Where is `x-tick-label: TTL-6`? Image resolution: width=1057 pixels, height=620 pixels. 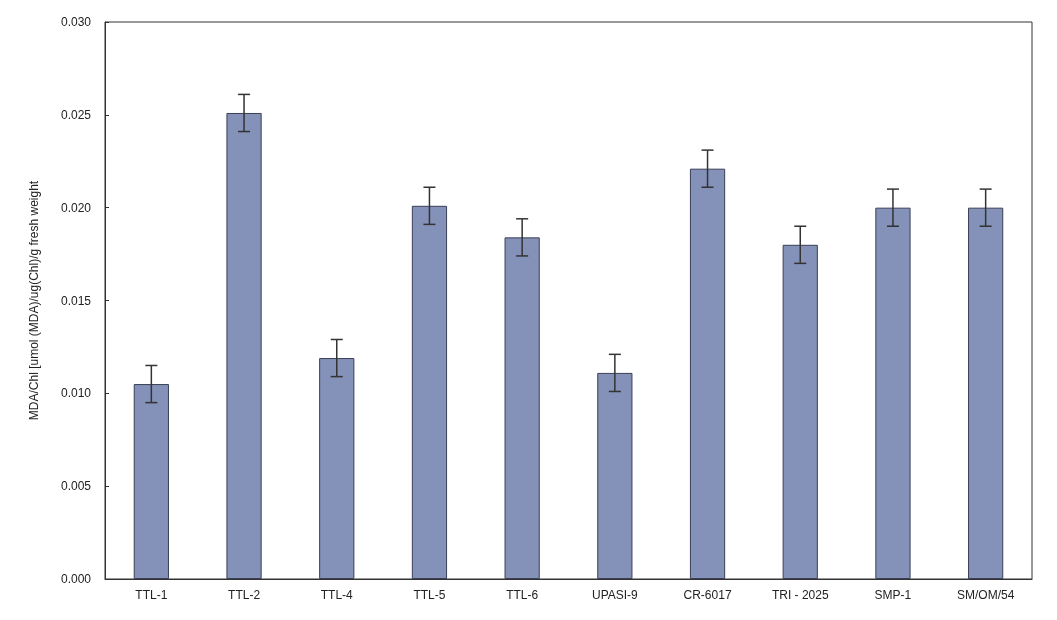 x-tick-label: TTL-6 is located at coordinates (522, 595).